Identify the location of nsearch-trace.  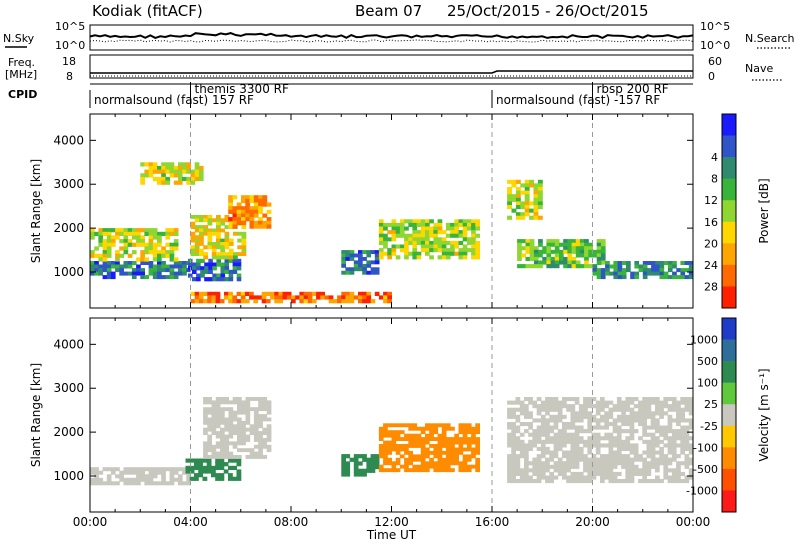
(391, 41).